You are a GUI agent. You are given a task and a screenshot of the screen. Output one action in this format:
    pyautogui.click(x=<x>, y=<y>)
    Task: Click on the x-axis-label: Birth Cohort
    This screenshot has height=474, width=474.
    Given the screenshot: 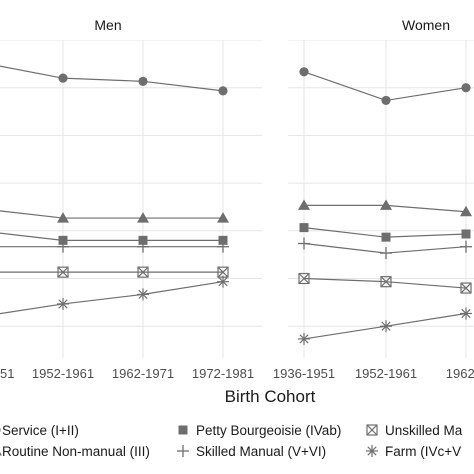 What is the action you would take?
    pyautogui.click(x=270, y=396)
    